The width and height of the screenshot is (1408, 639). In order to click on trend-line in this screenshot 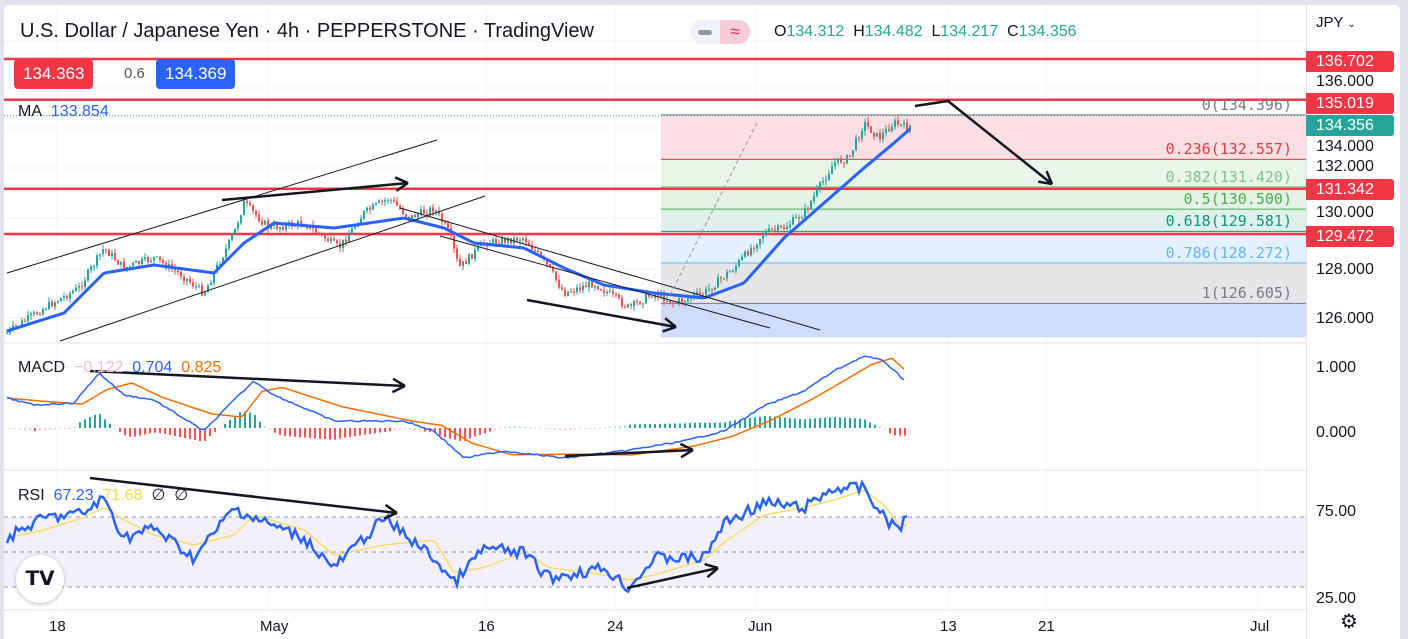, I will do `click(272, 268)`.